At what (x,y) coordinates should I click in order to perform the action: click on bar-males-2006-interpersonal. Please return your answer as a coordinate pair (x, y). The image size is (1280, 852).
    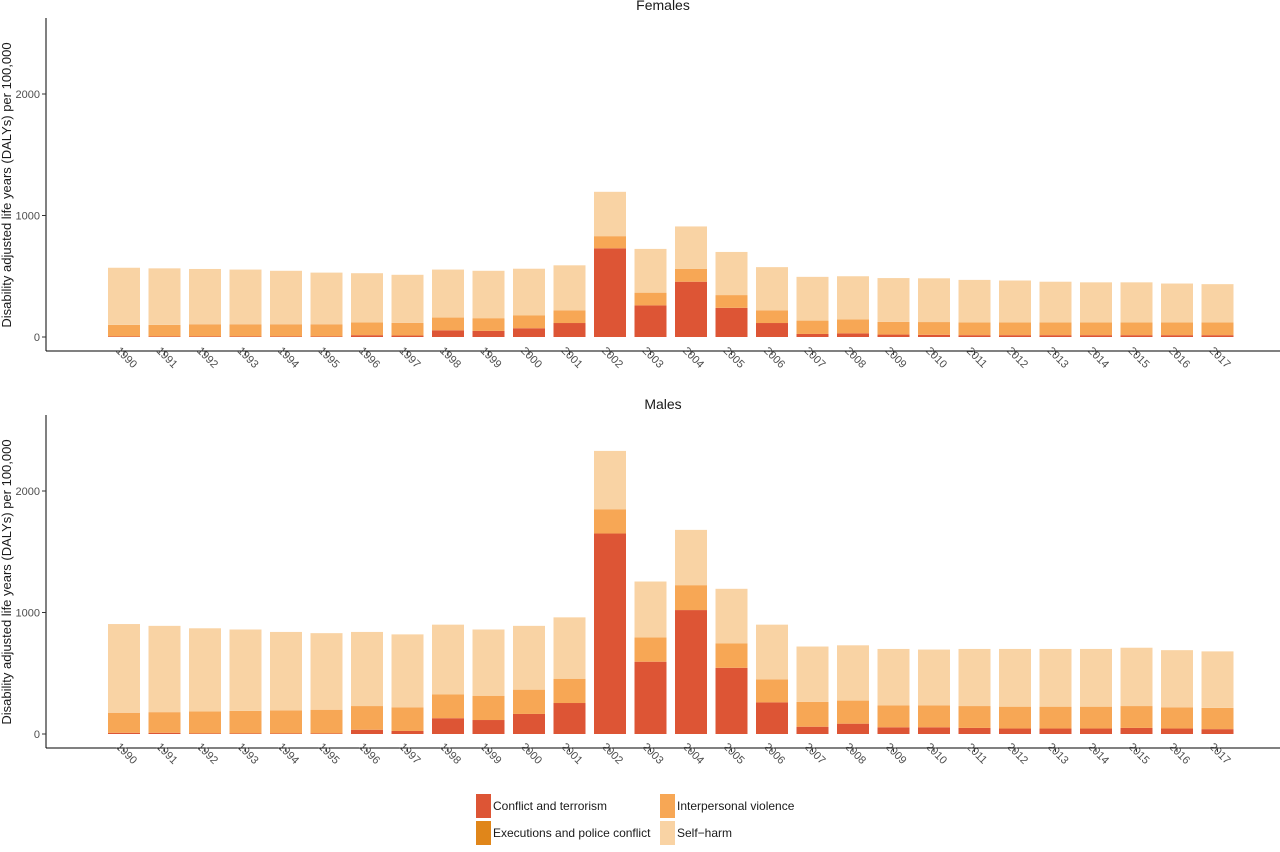
    Looking at the image, I should click on (772, 691).